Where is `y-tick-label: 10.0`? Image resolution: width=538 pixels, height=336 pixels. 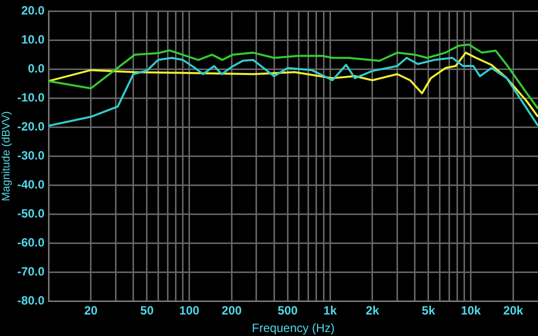 y-tick-label: 10.0 is located at coordinates (33, 39).